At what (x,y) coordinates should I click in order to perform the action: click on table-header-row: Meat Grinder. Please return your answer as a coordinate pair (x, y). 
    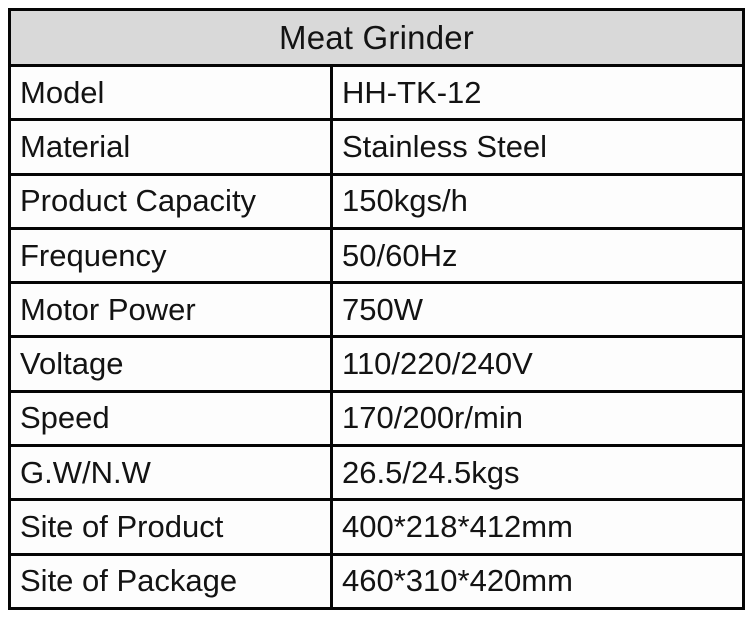
    Looking at the image, I should click on (376, 37).